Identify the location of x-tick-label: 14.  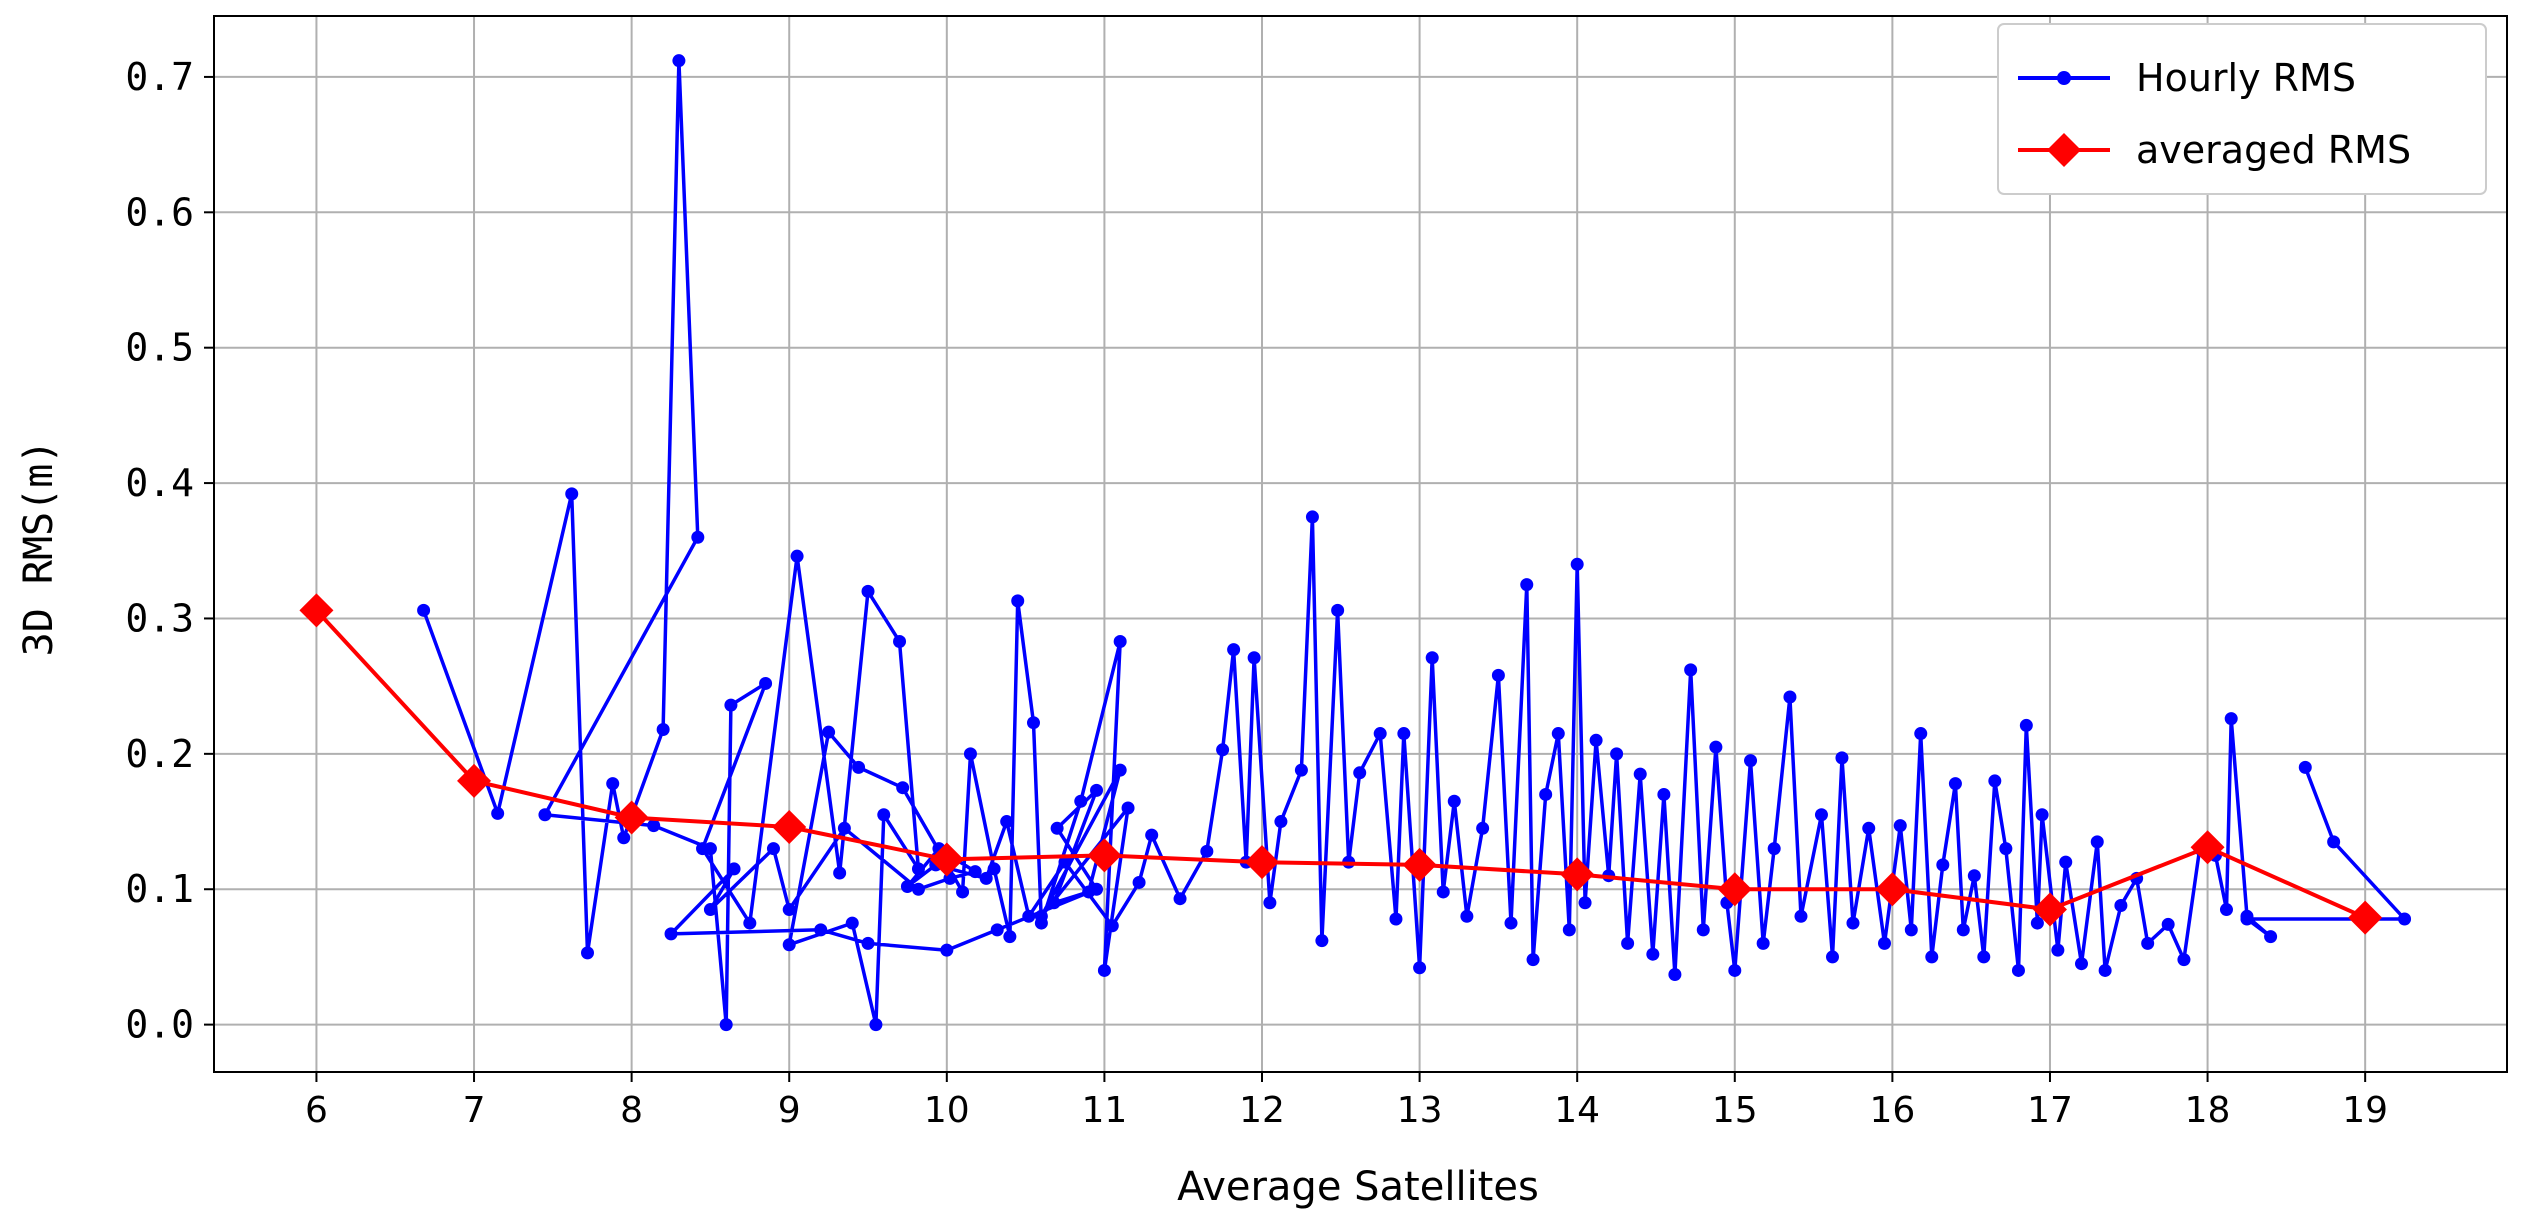
(1577, 1110).